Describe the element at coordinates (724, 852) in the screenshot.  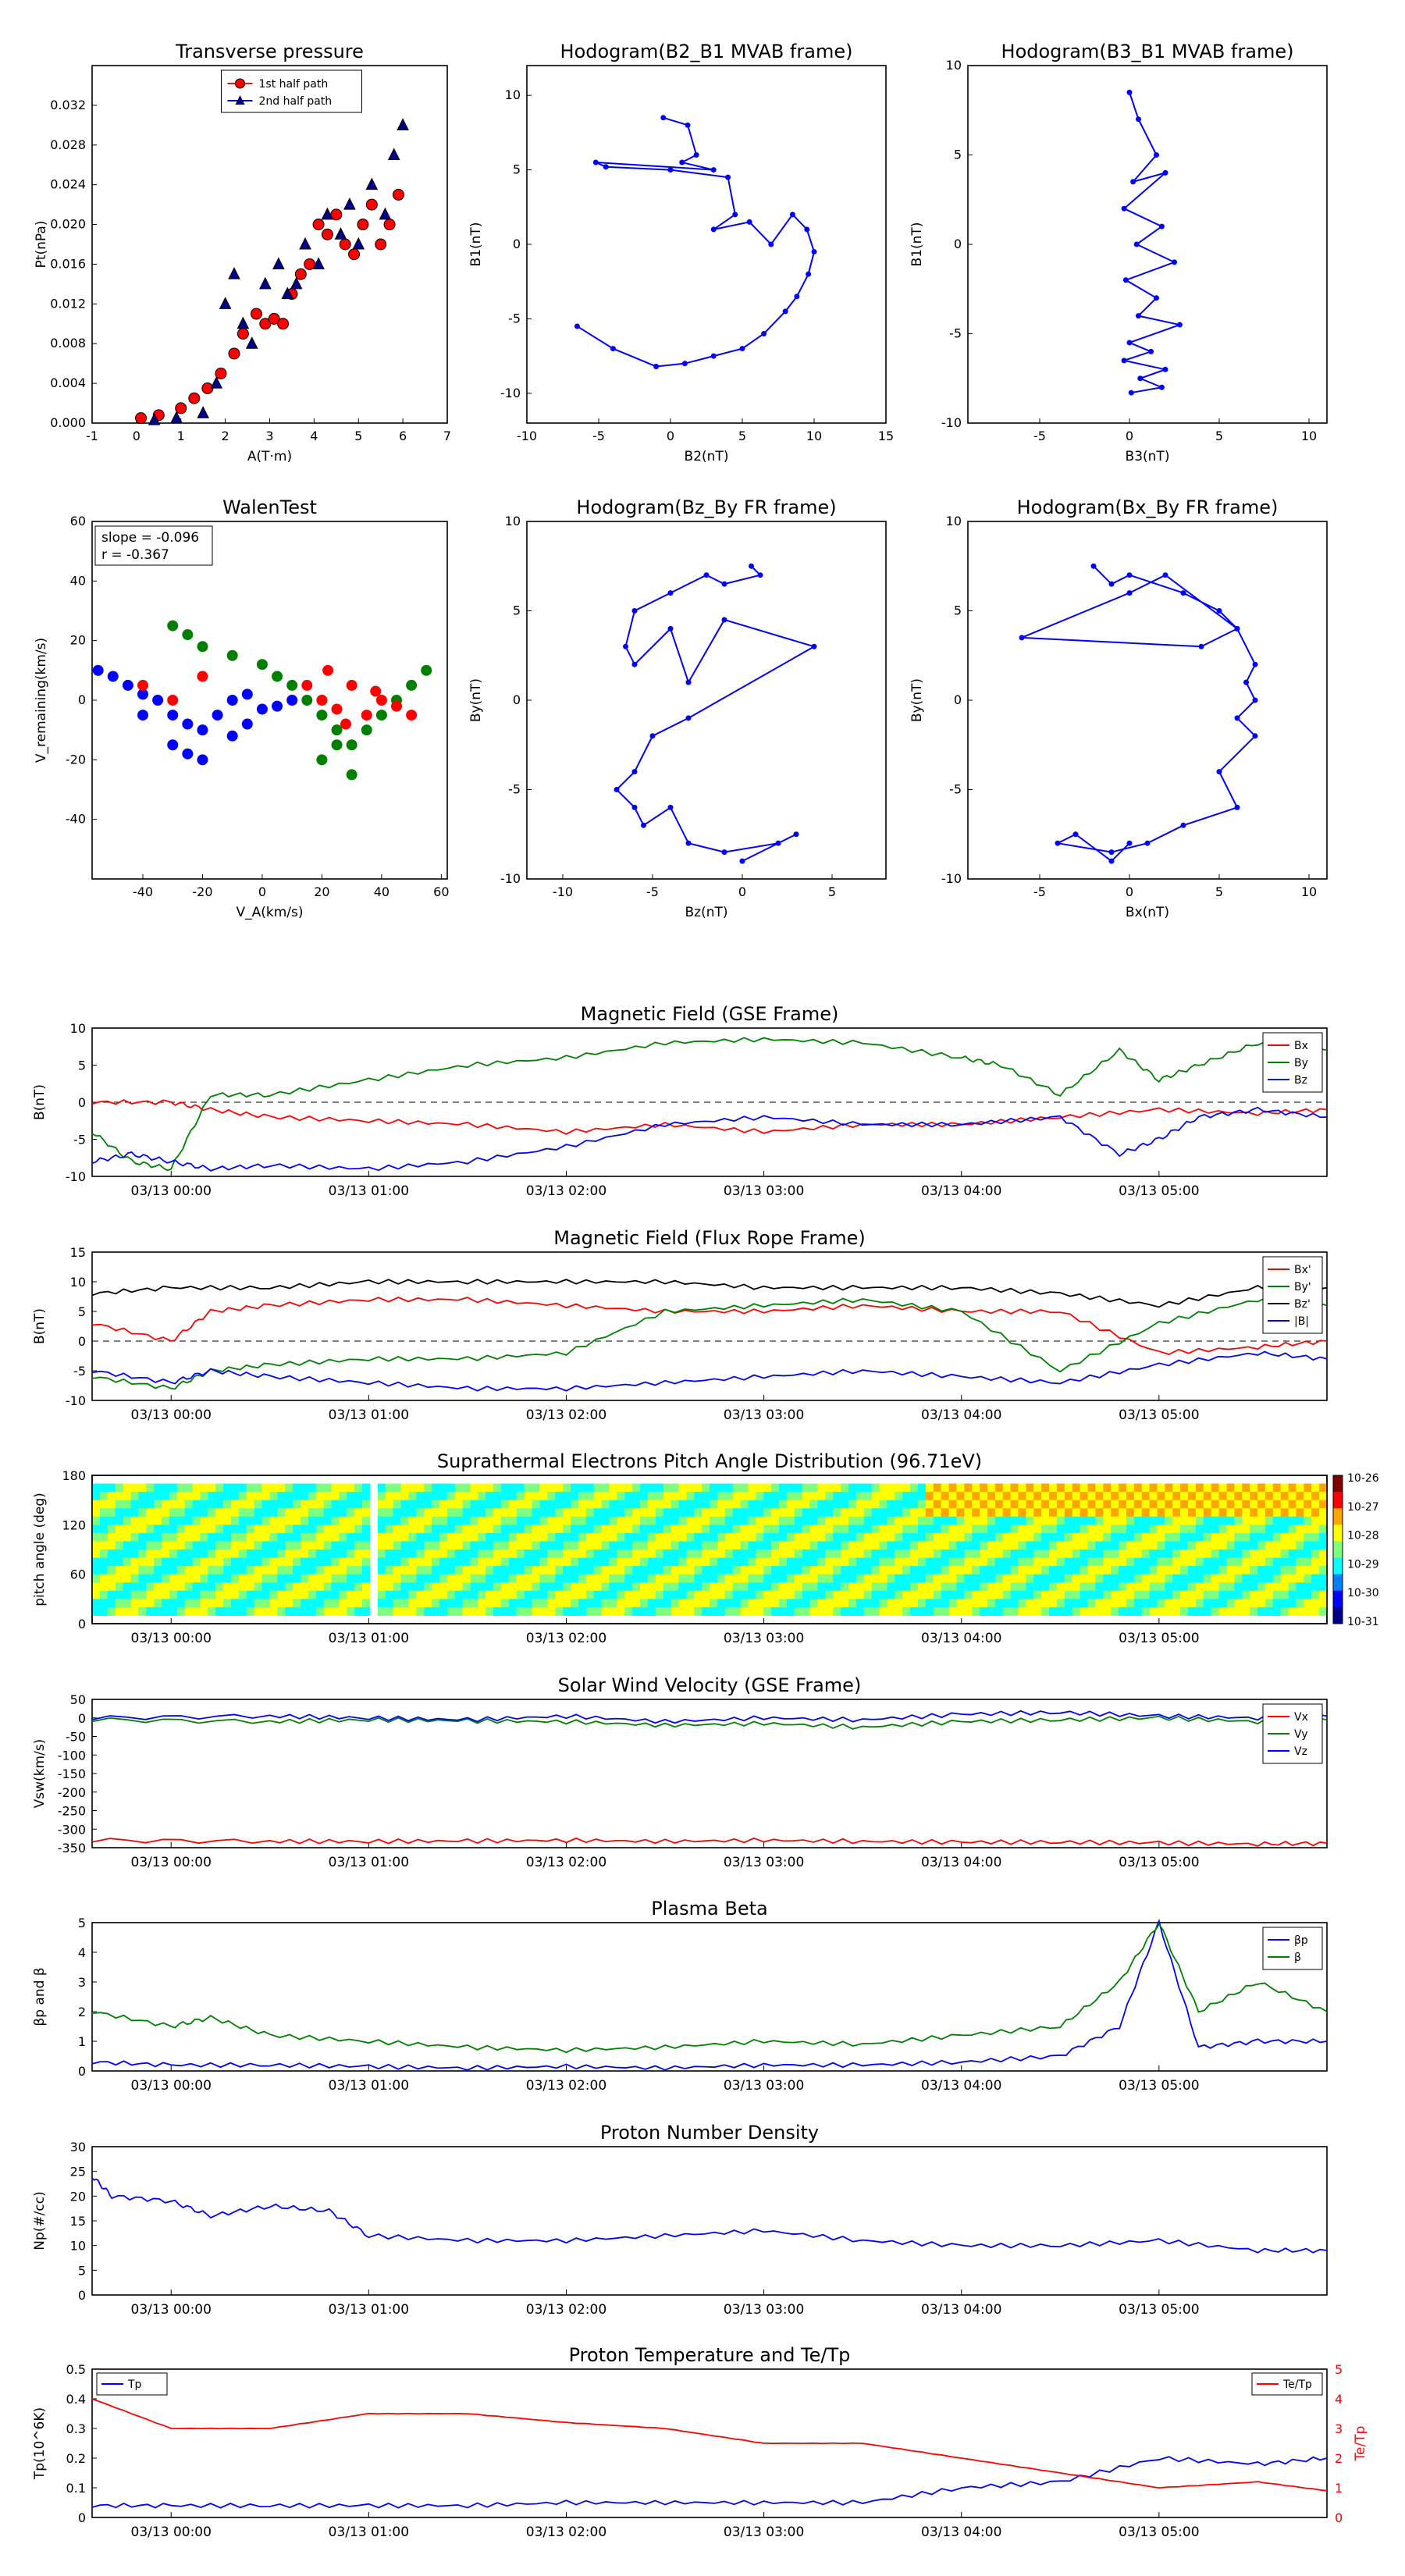
I see `hodo_bz_by-point` at that location.